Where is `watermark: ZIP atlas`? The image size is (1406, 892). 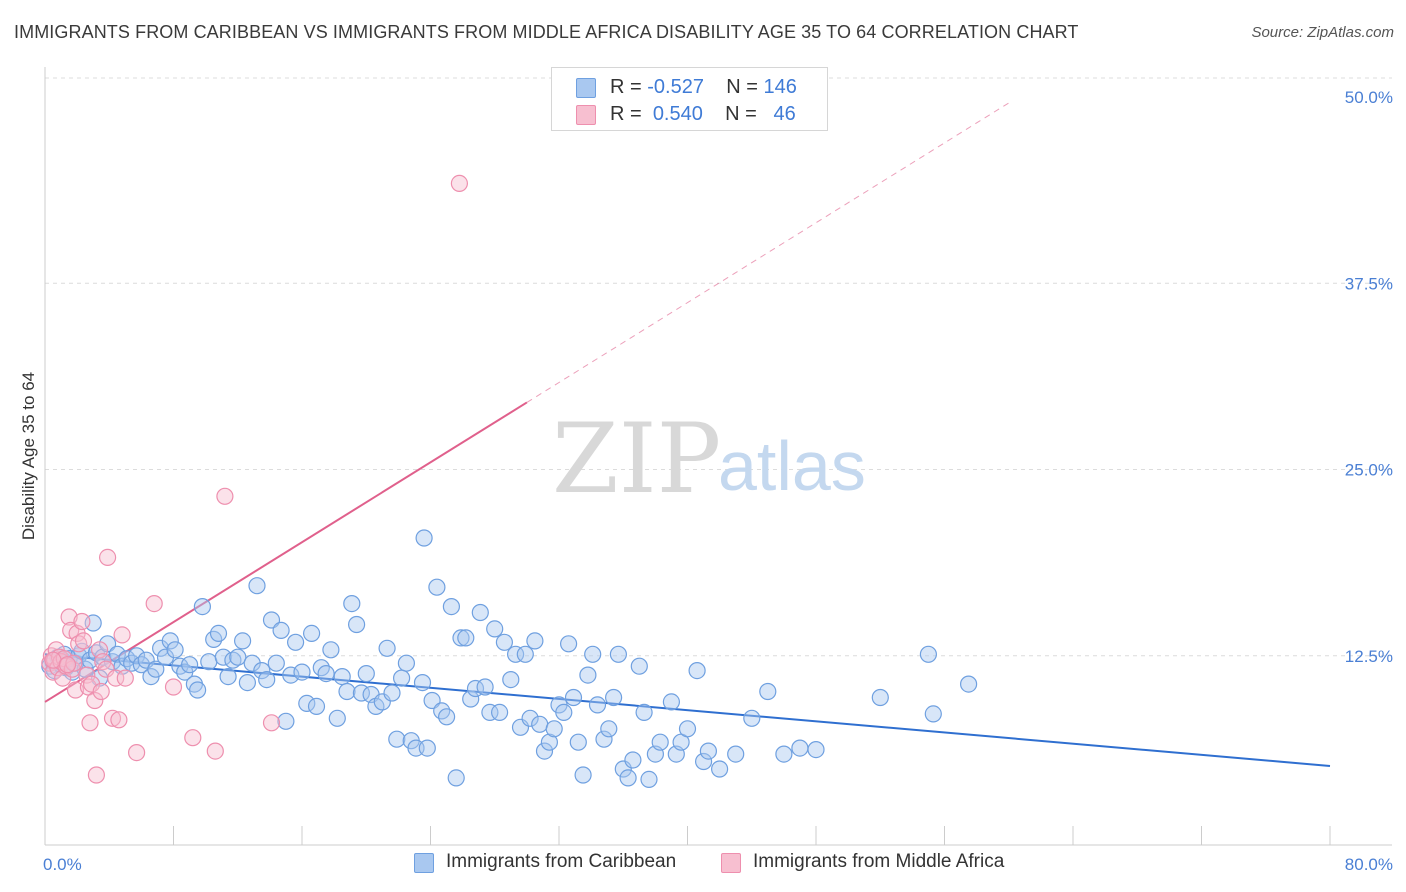 watermark: ZIP atlas is located at coordinates (709, 459).